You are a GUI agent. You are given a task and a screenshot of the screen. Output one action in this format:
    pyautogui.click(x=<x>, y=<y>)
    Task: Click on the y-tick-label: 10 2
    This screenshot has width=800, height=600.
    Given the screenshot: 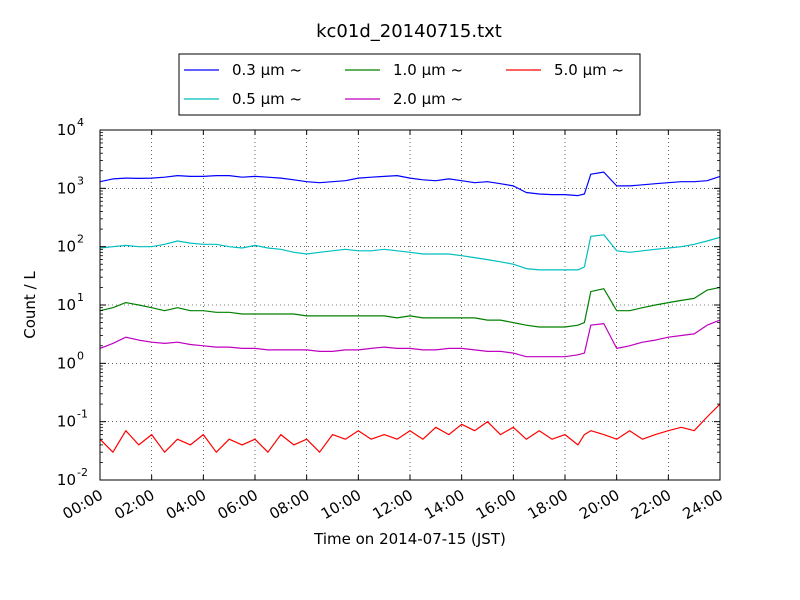 What is the action you would take?
    pyautogui.click(x=70, y=244)
    